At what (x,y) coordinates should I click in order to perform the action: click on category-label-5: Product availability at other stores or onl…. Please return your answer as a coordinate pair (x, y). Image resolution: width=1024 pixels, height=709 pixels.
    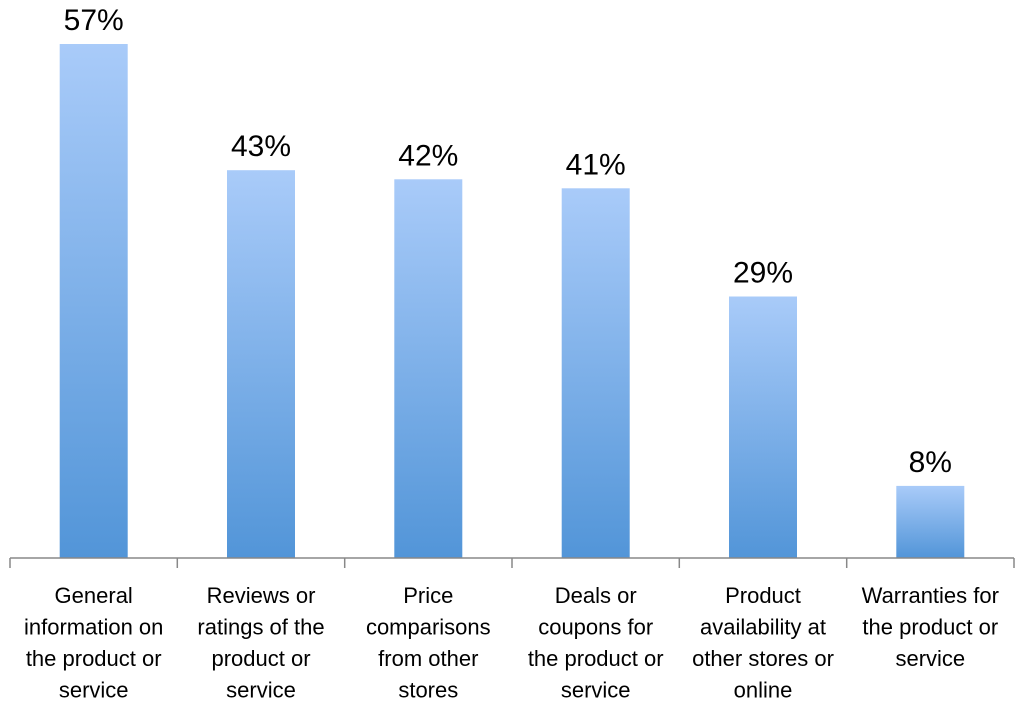
    Looking at the image, I should click on (763, 643).